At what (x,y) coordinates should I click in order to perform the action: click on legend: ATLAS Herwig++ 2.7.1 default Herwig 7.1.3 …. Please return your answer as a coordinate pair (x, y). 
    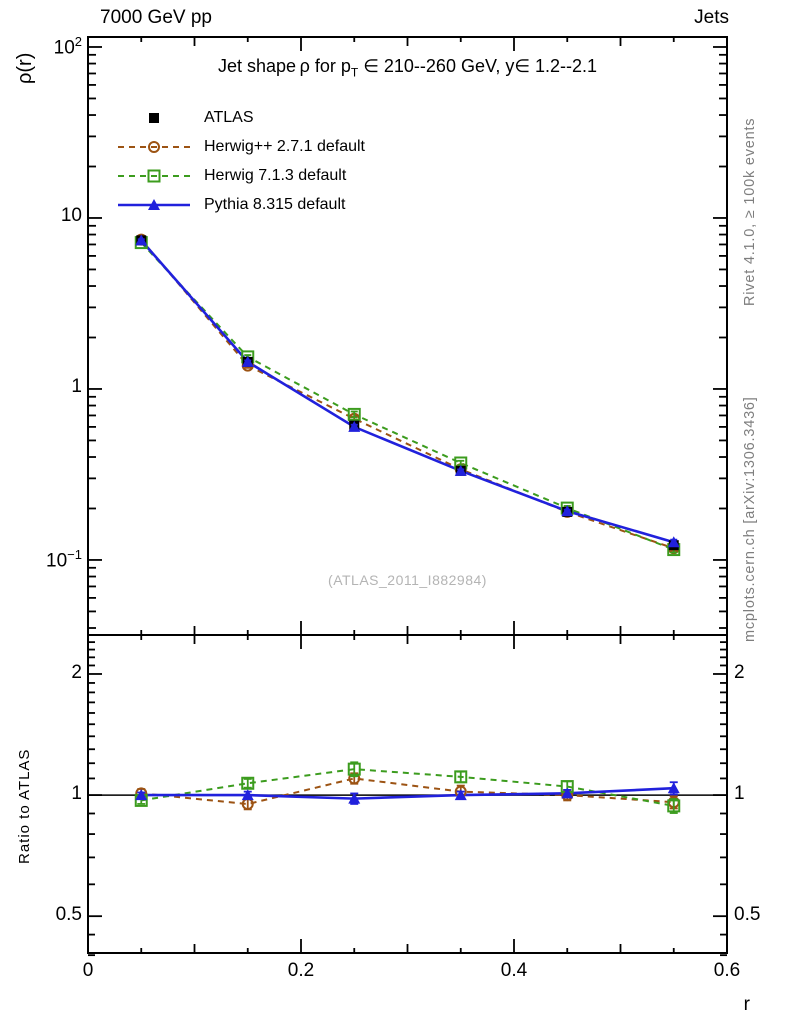
    Looking at the image, I should click on (240, 161).